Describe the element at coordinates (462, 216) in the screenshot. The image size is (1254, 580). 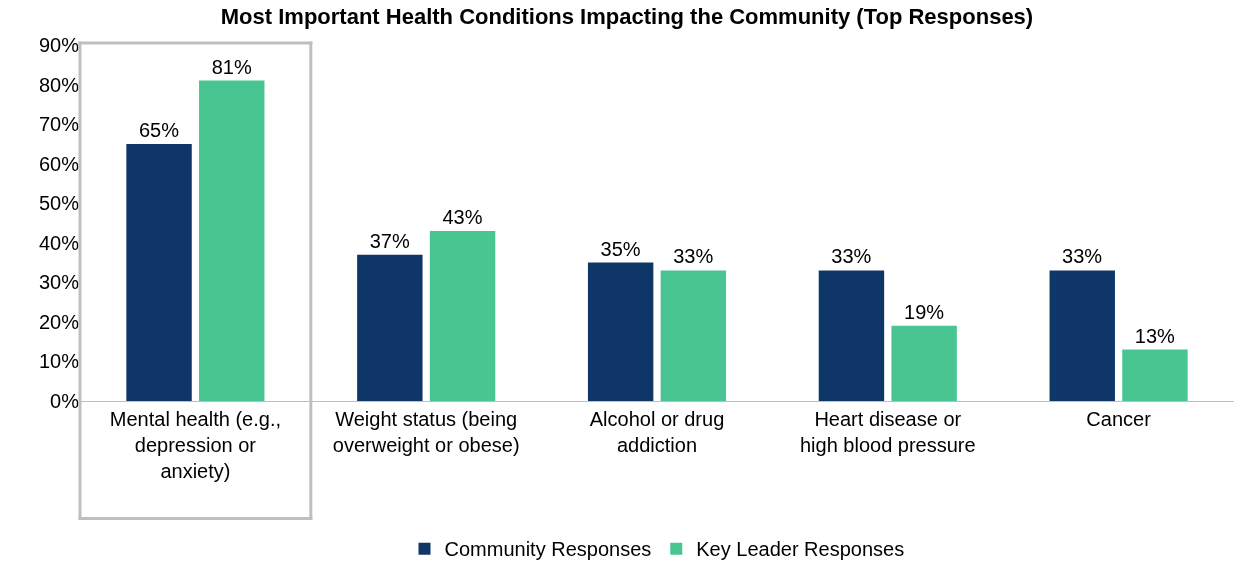
I see `data-label: 43%` at that location.